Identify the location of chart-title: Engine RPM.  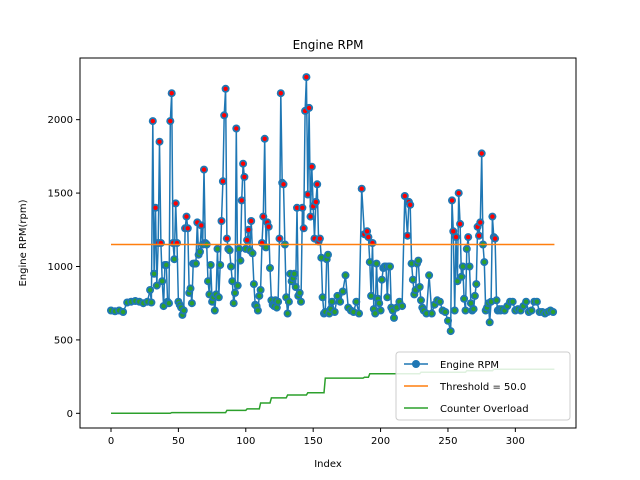
(328, 45).